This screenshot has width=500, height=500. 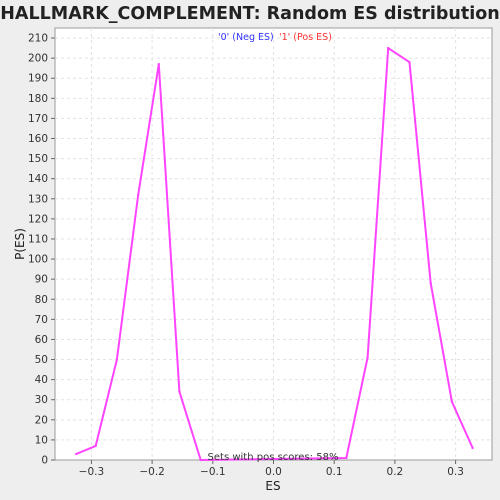 I want to click on x-tick-label: 0.3, so click(x=455, y=472).